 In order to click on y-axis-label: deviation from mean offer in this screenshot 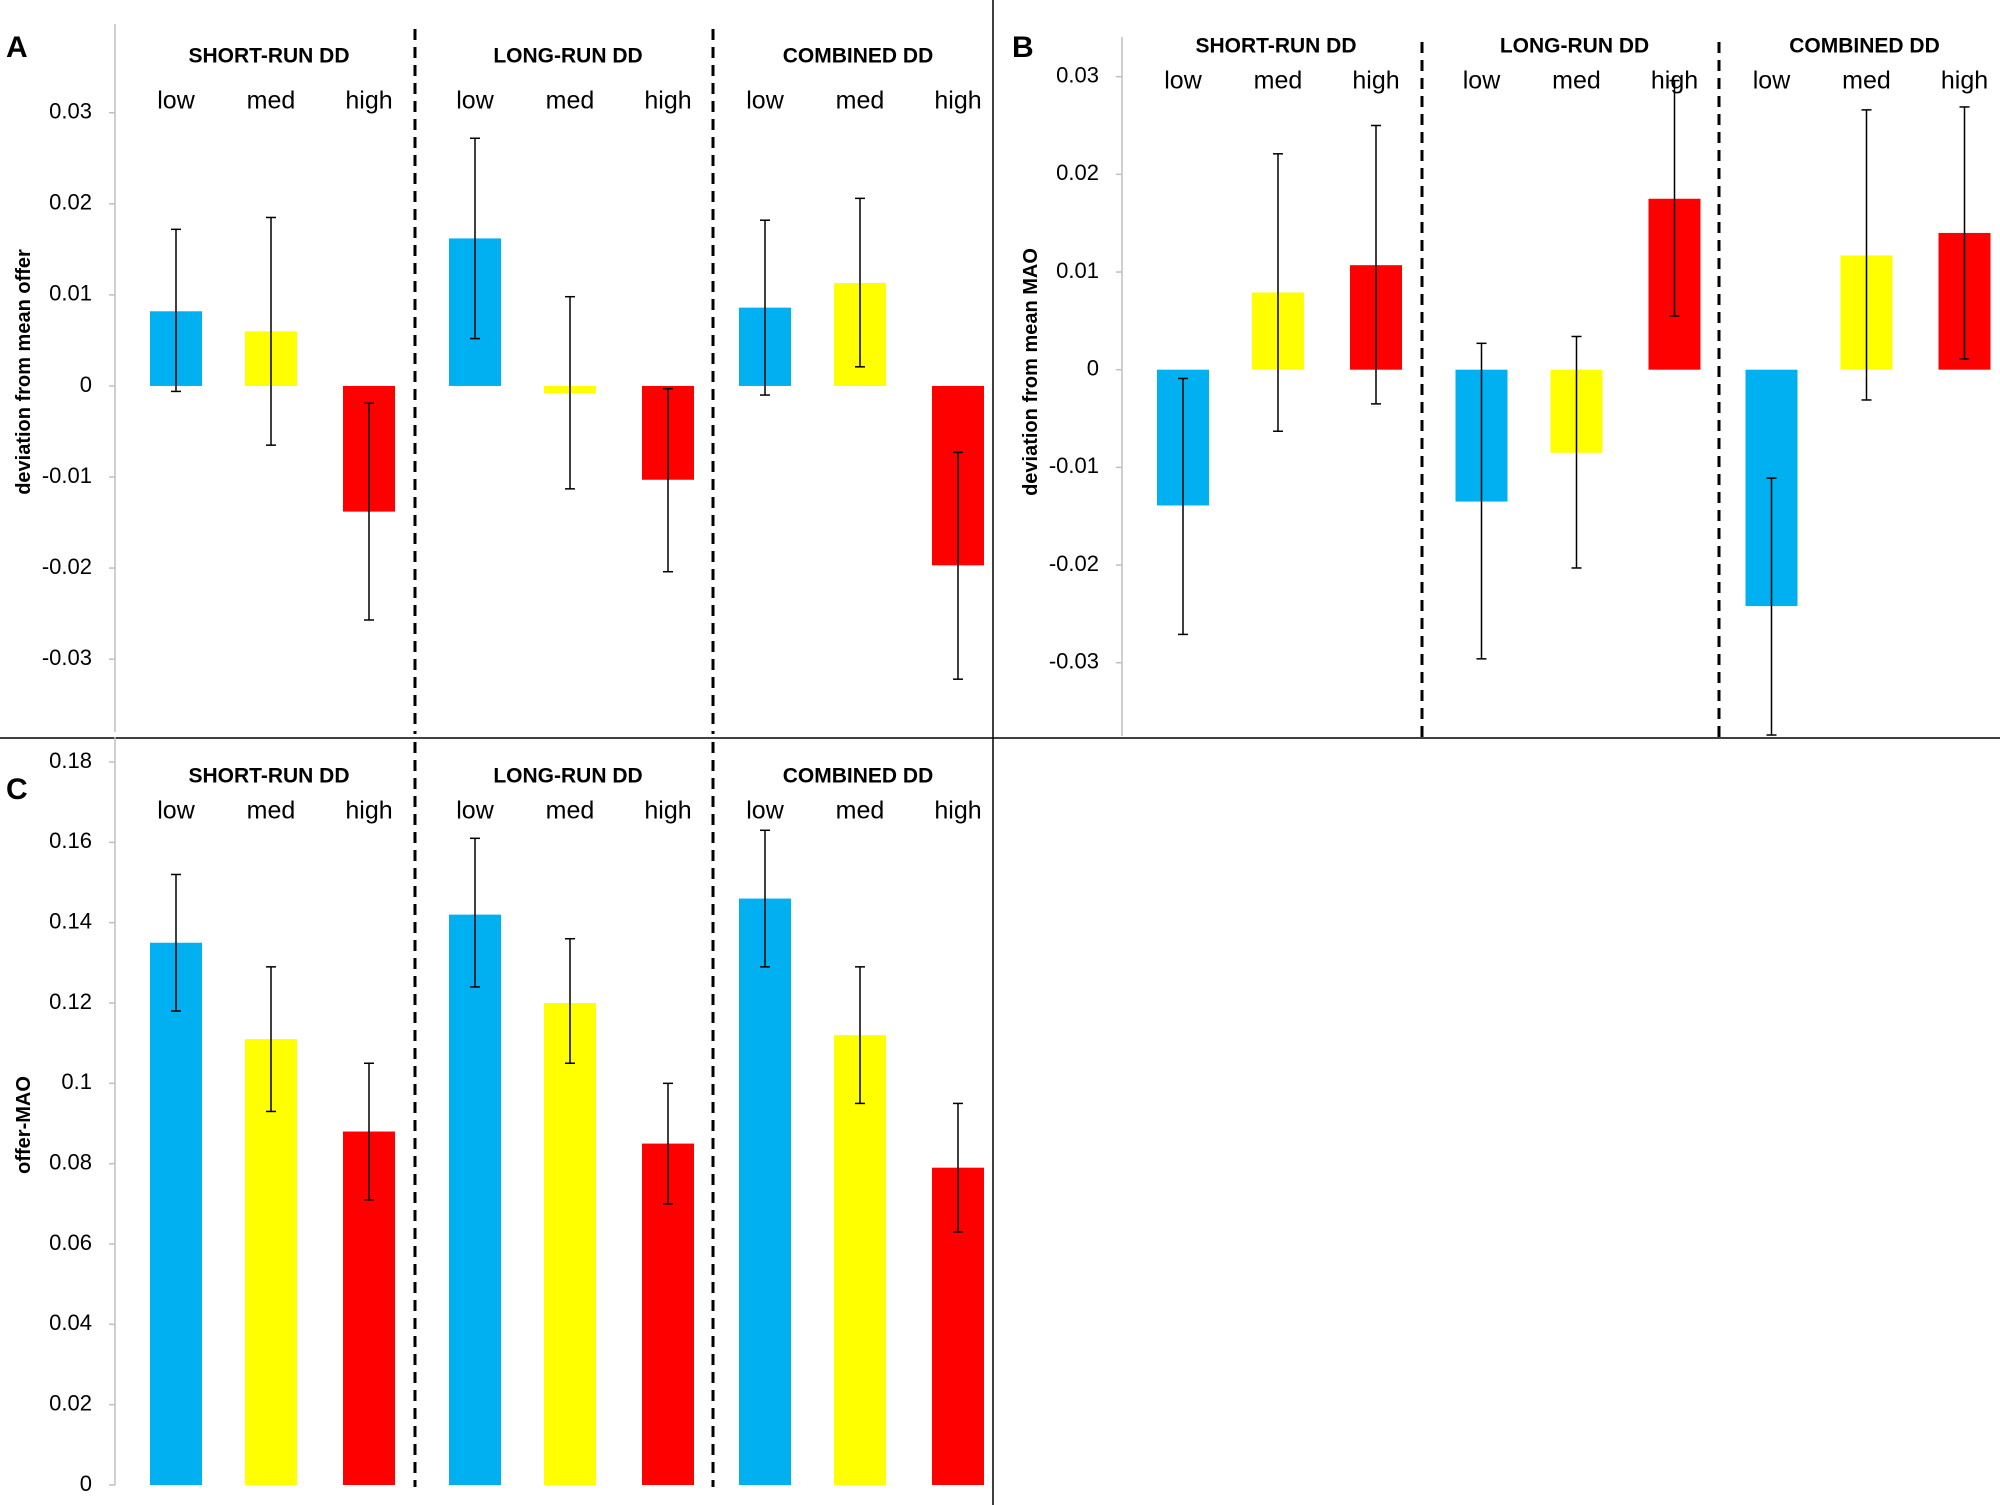, I will do `click(24, 372)`.